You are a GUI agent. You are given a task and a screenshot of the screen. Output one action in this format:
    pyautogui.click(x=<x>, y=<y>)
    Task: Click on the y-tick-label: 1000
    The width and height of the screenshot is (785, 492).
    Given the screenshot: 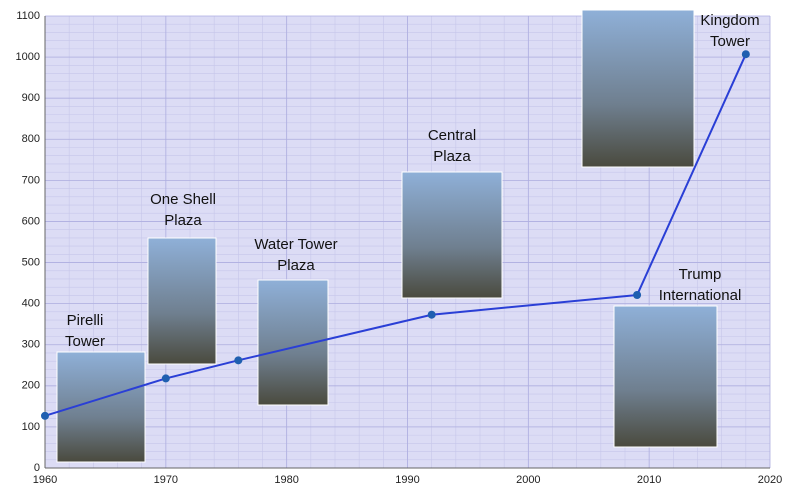 What is the action you would take?
    pyautogui.click(x=28, y=57)
    